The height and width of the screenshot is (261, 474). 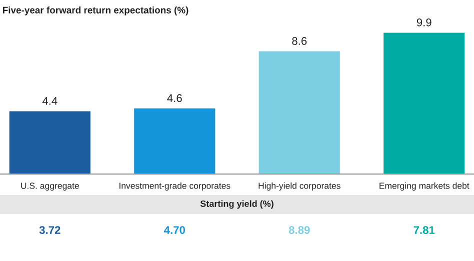 What do you see at coordinates (425, 186) in the screenshot?
I see `x-tick-label: Emerging markets debt` at bounding box center [425, 186].